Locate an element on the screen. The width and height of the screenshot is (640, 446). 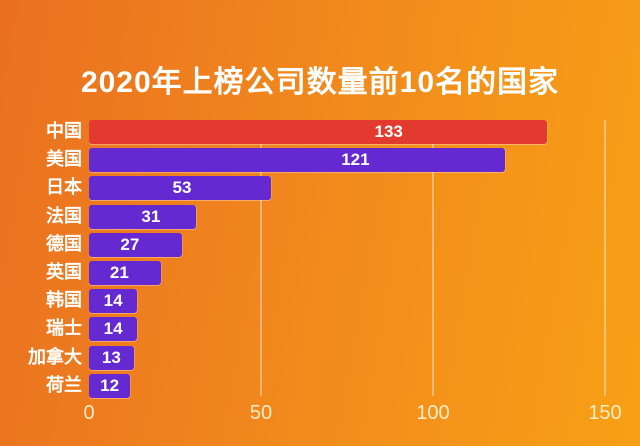
category-label: 瑞士 is located at coordinates (64, 328).